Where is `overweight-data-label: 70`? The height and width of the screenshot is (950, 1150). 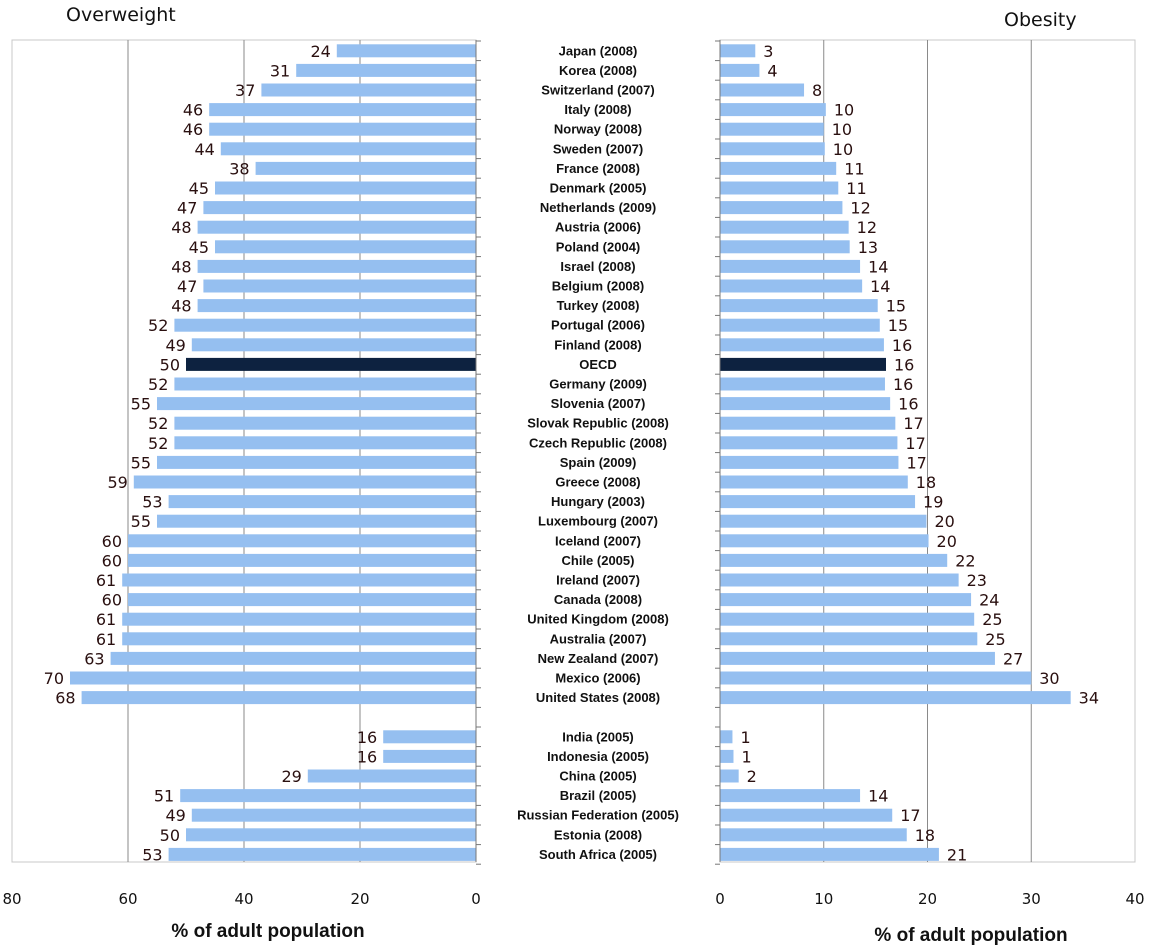
overweight-data-label: 70 is located at coordinates (54, 678).